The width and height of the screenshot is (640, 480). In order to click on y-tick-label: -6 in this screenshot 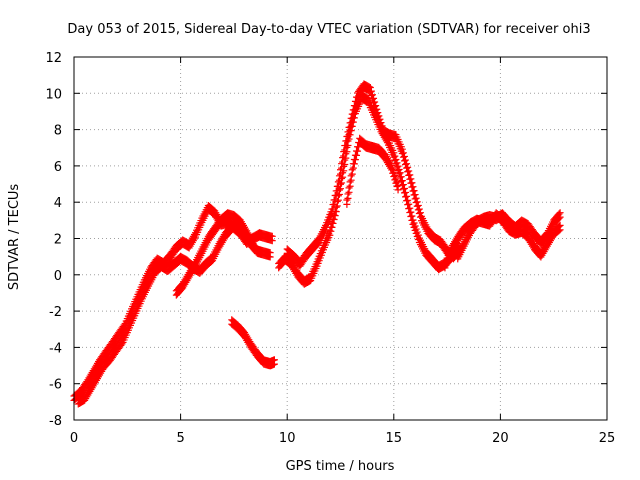, I will do `click(55, 385)`.